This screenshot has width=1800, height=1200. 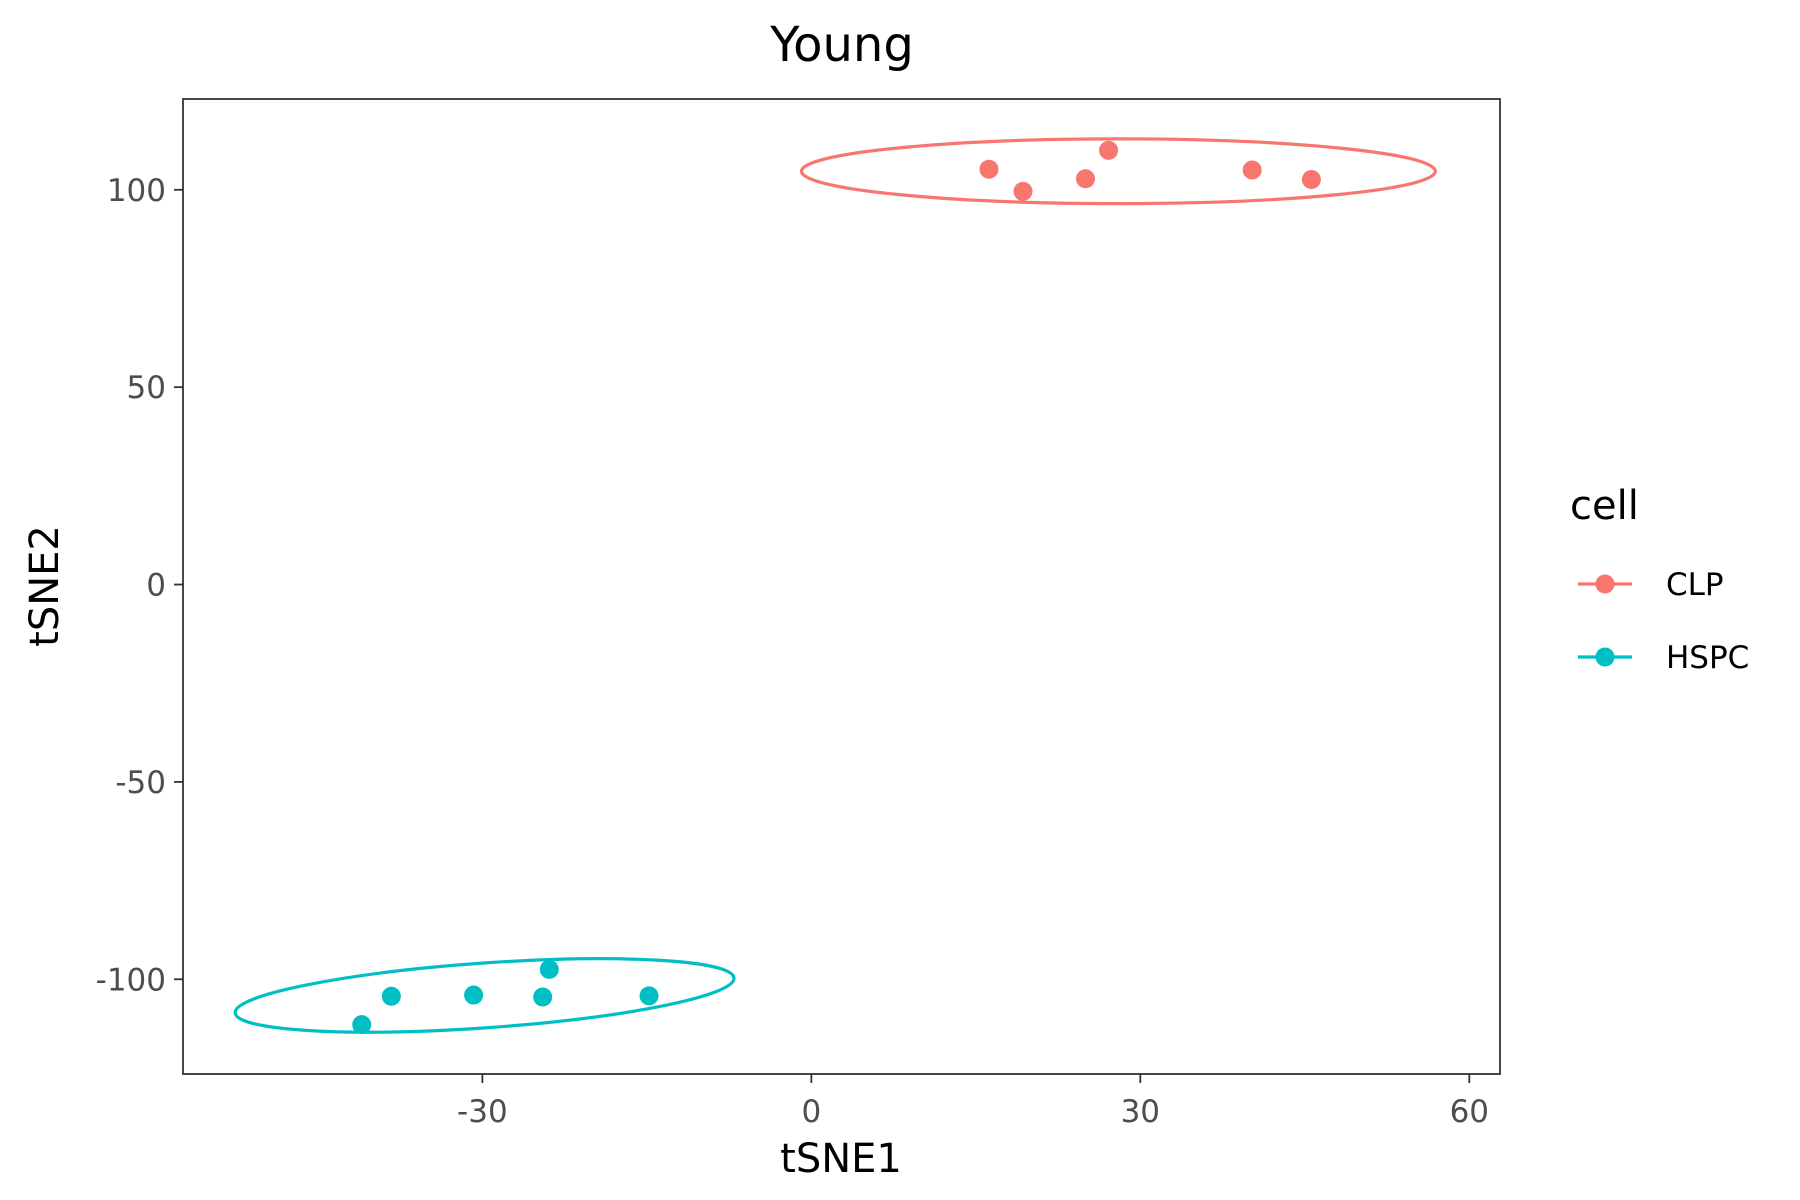 I want to click on chart-title: Young, so click(x=841, y=45).